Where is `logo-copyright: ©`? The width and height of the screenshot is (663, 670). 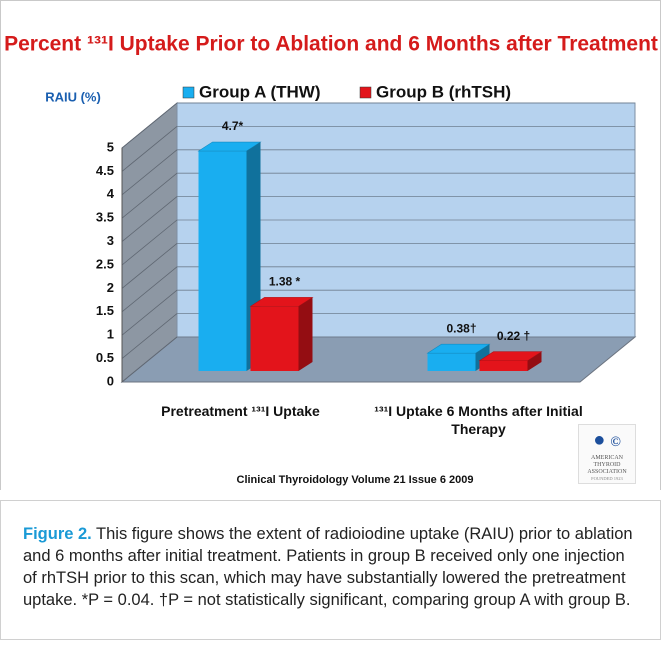 logo-copyright: © is located at coordinates (615, 442).